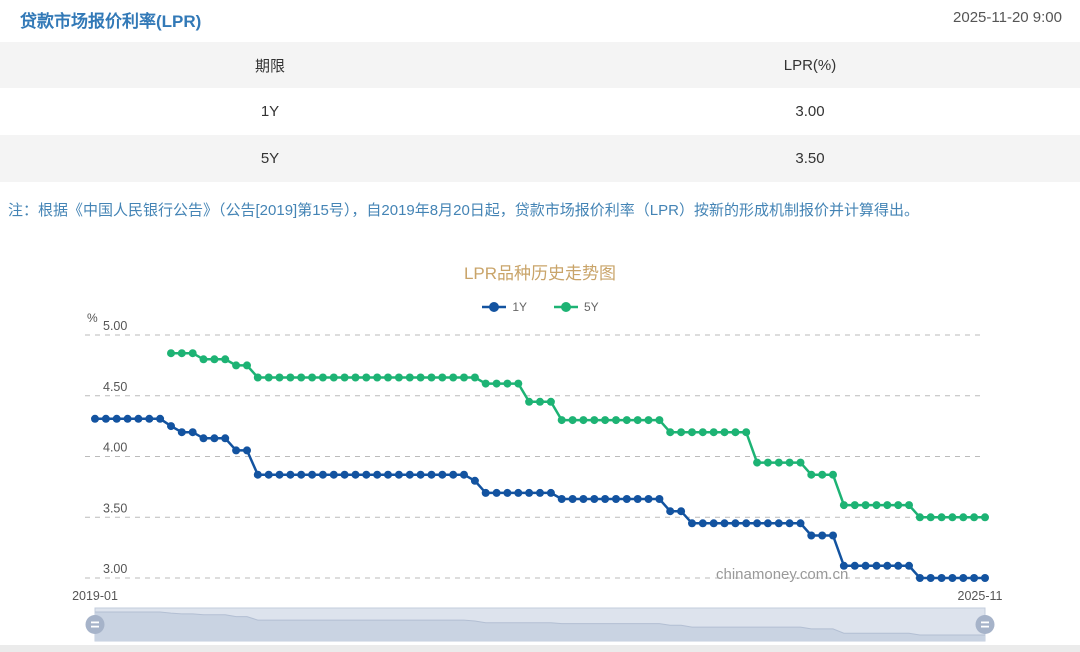 This screenshot has height=652, width=1080. I want to click on table-header-cell: LPR(%), so click(810, 65).